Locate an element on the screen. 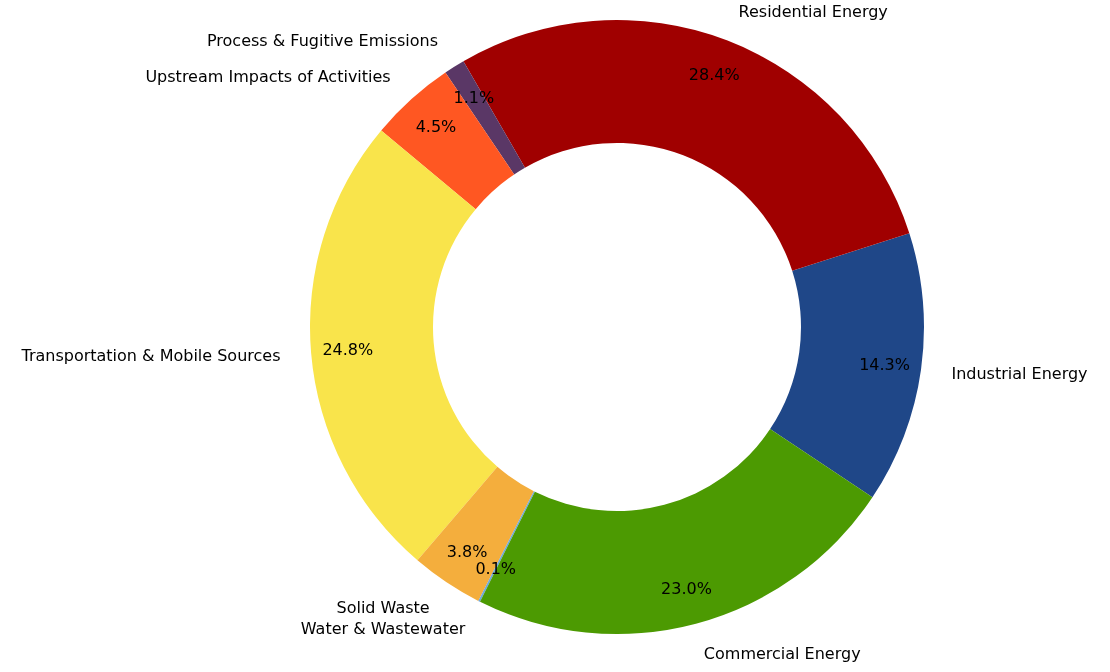 This screenshot has width=1110, height=672. slice-label: Water & Wastewater is located at coordinates (383, 629).